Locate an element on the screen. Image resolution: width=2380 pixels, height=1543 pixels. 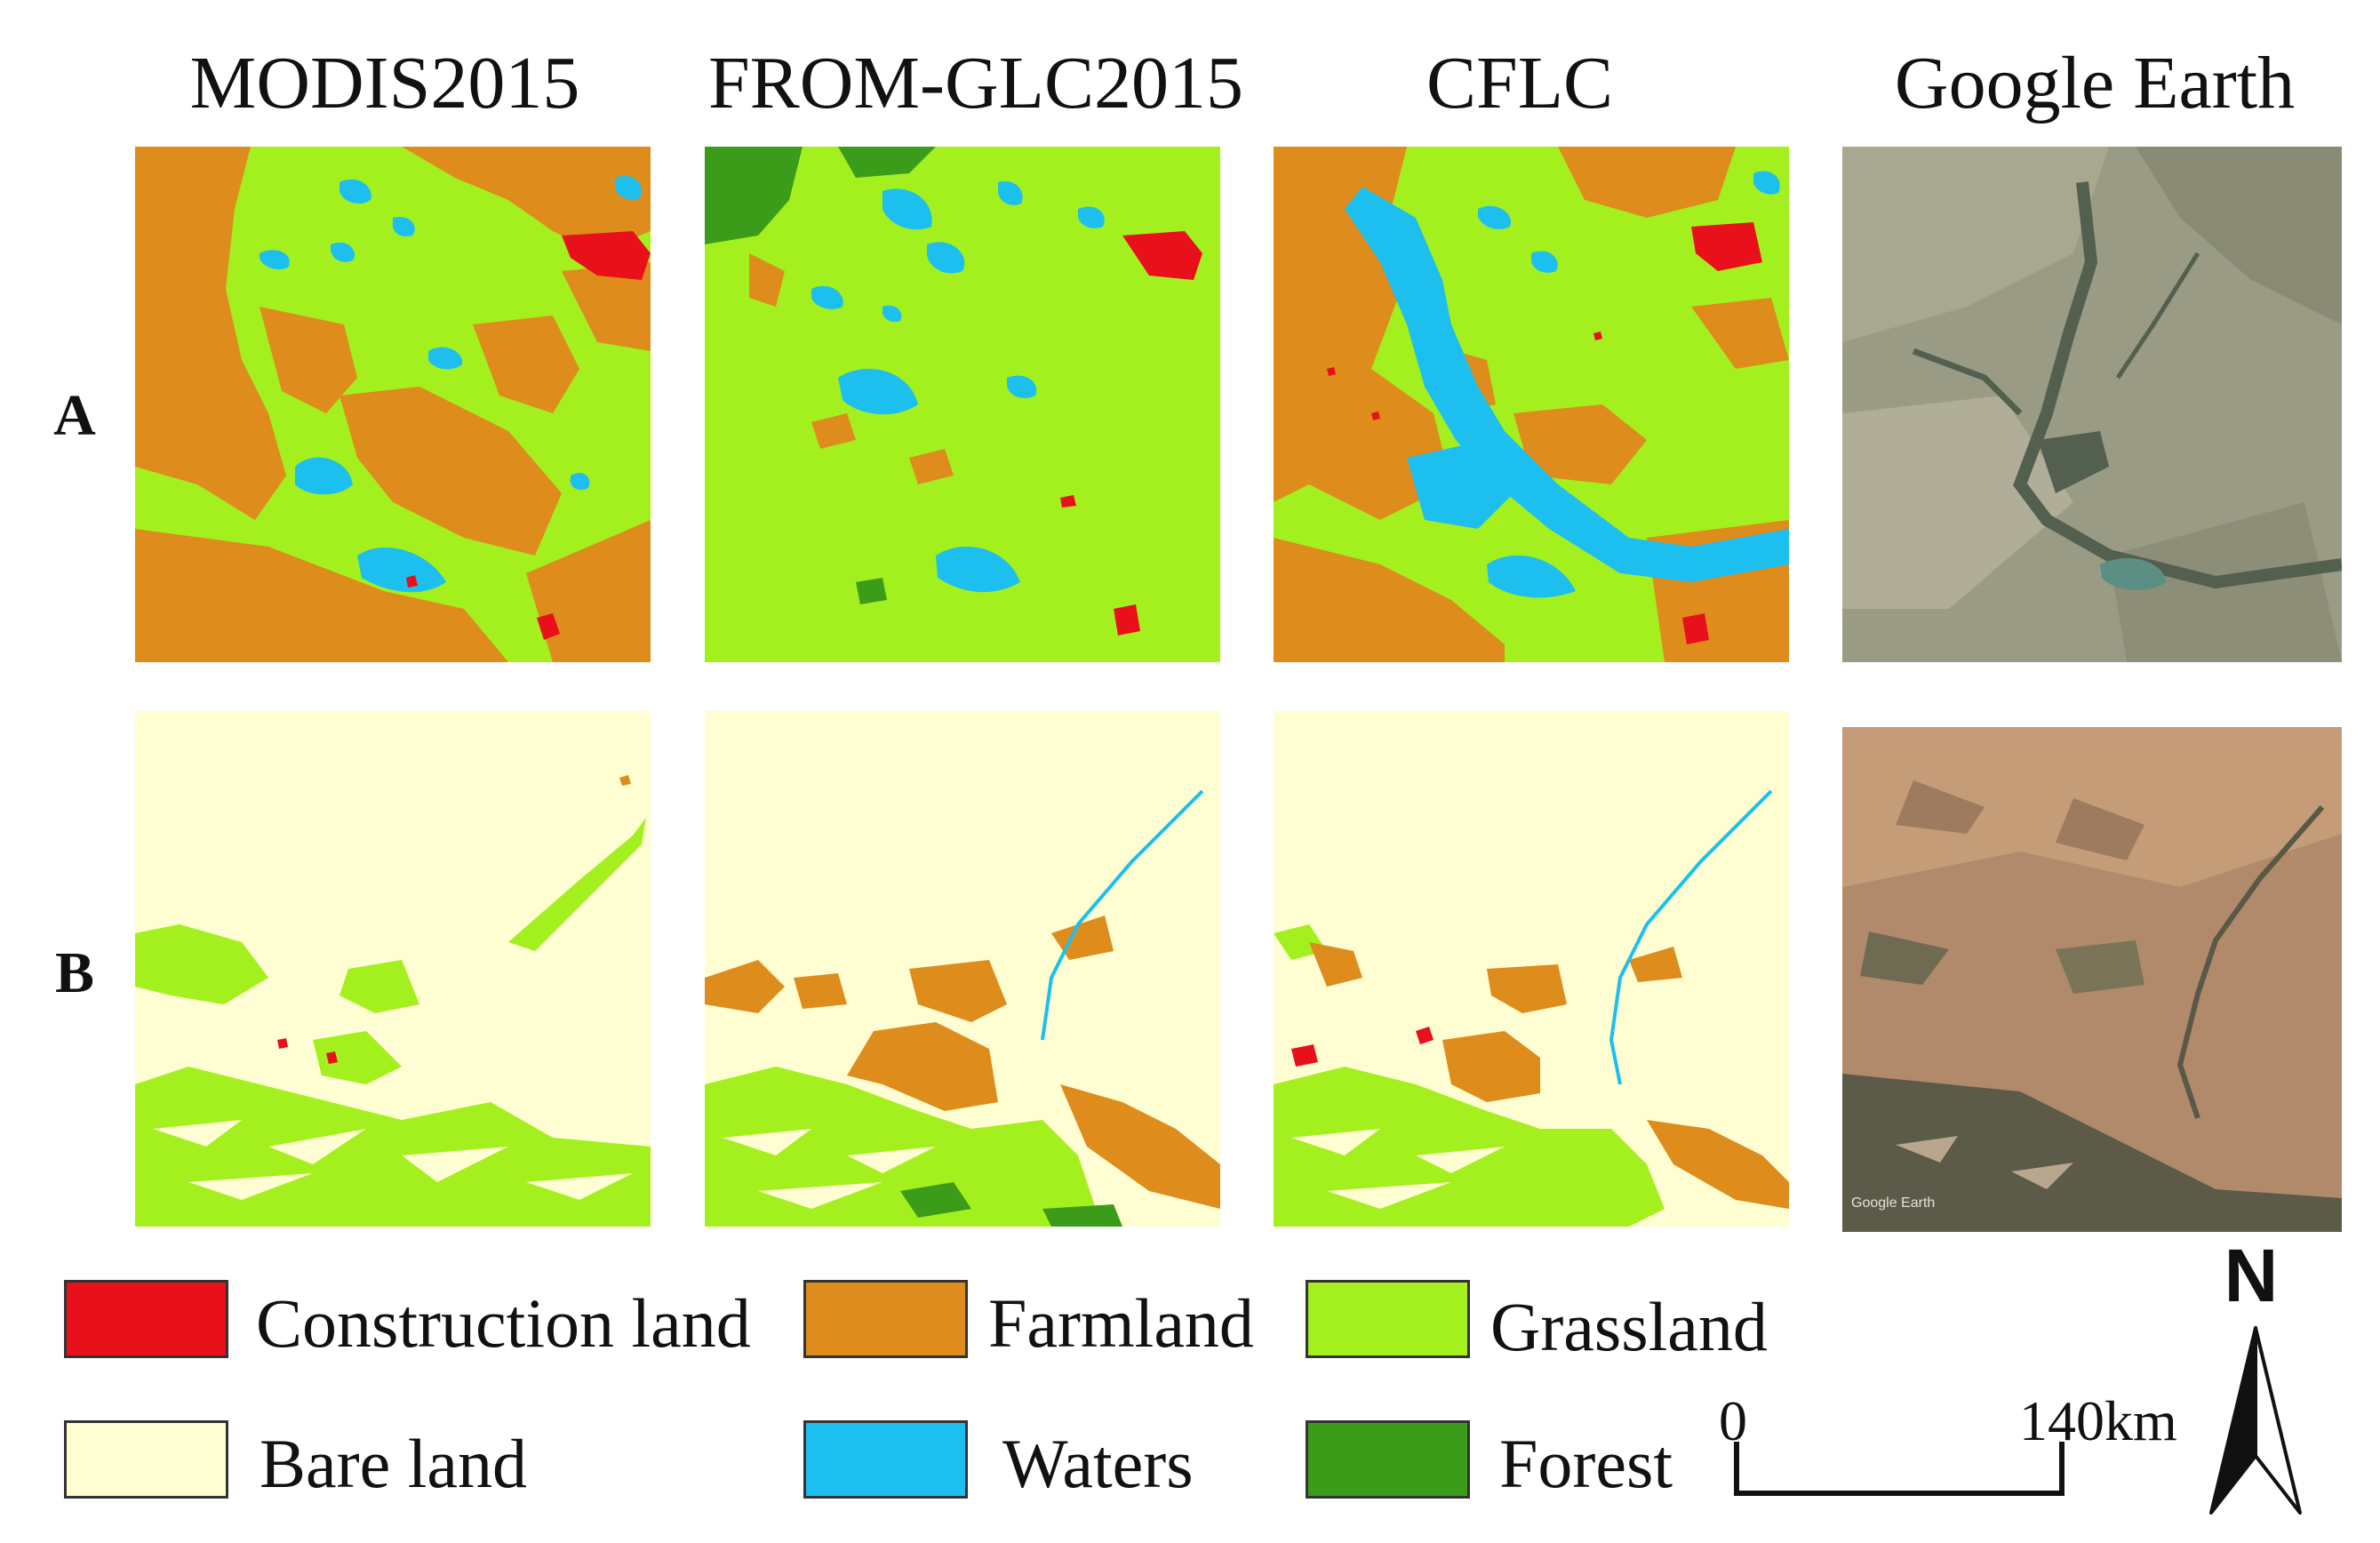
column-title-cflc: CFLC is located at coordinates (1520, 83).